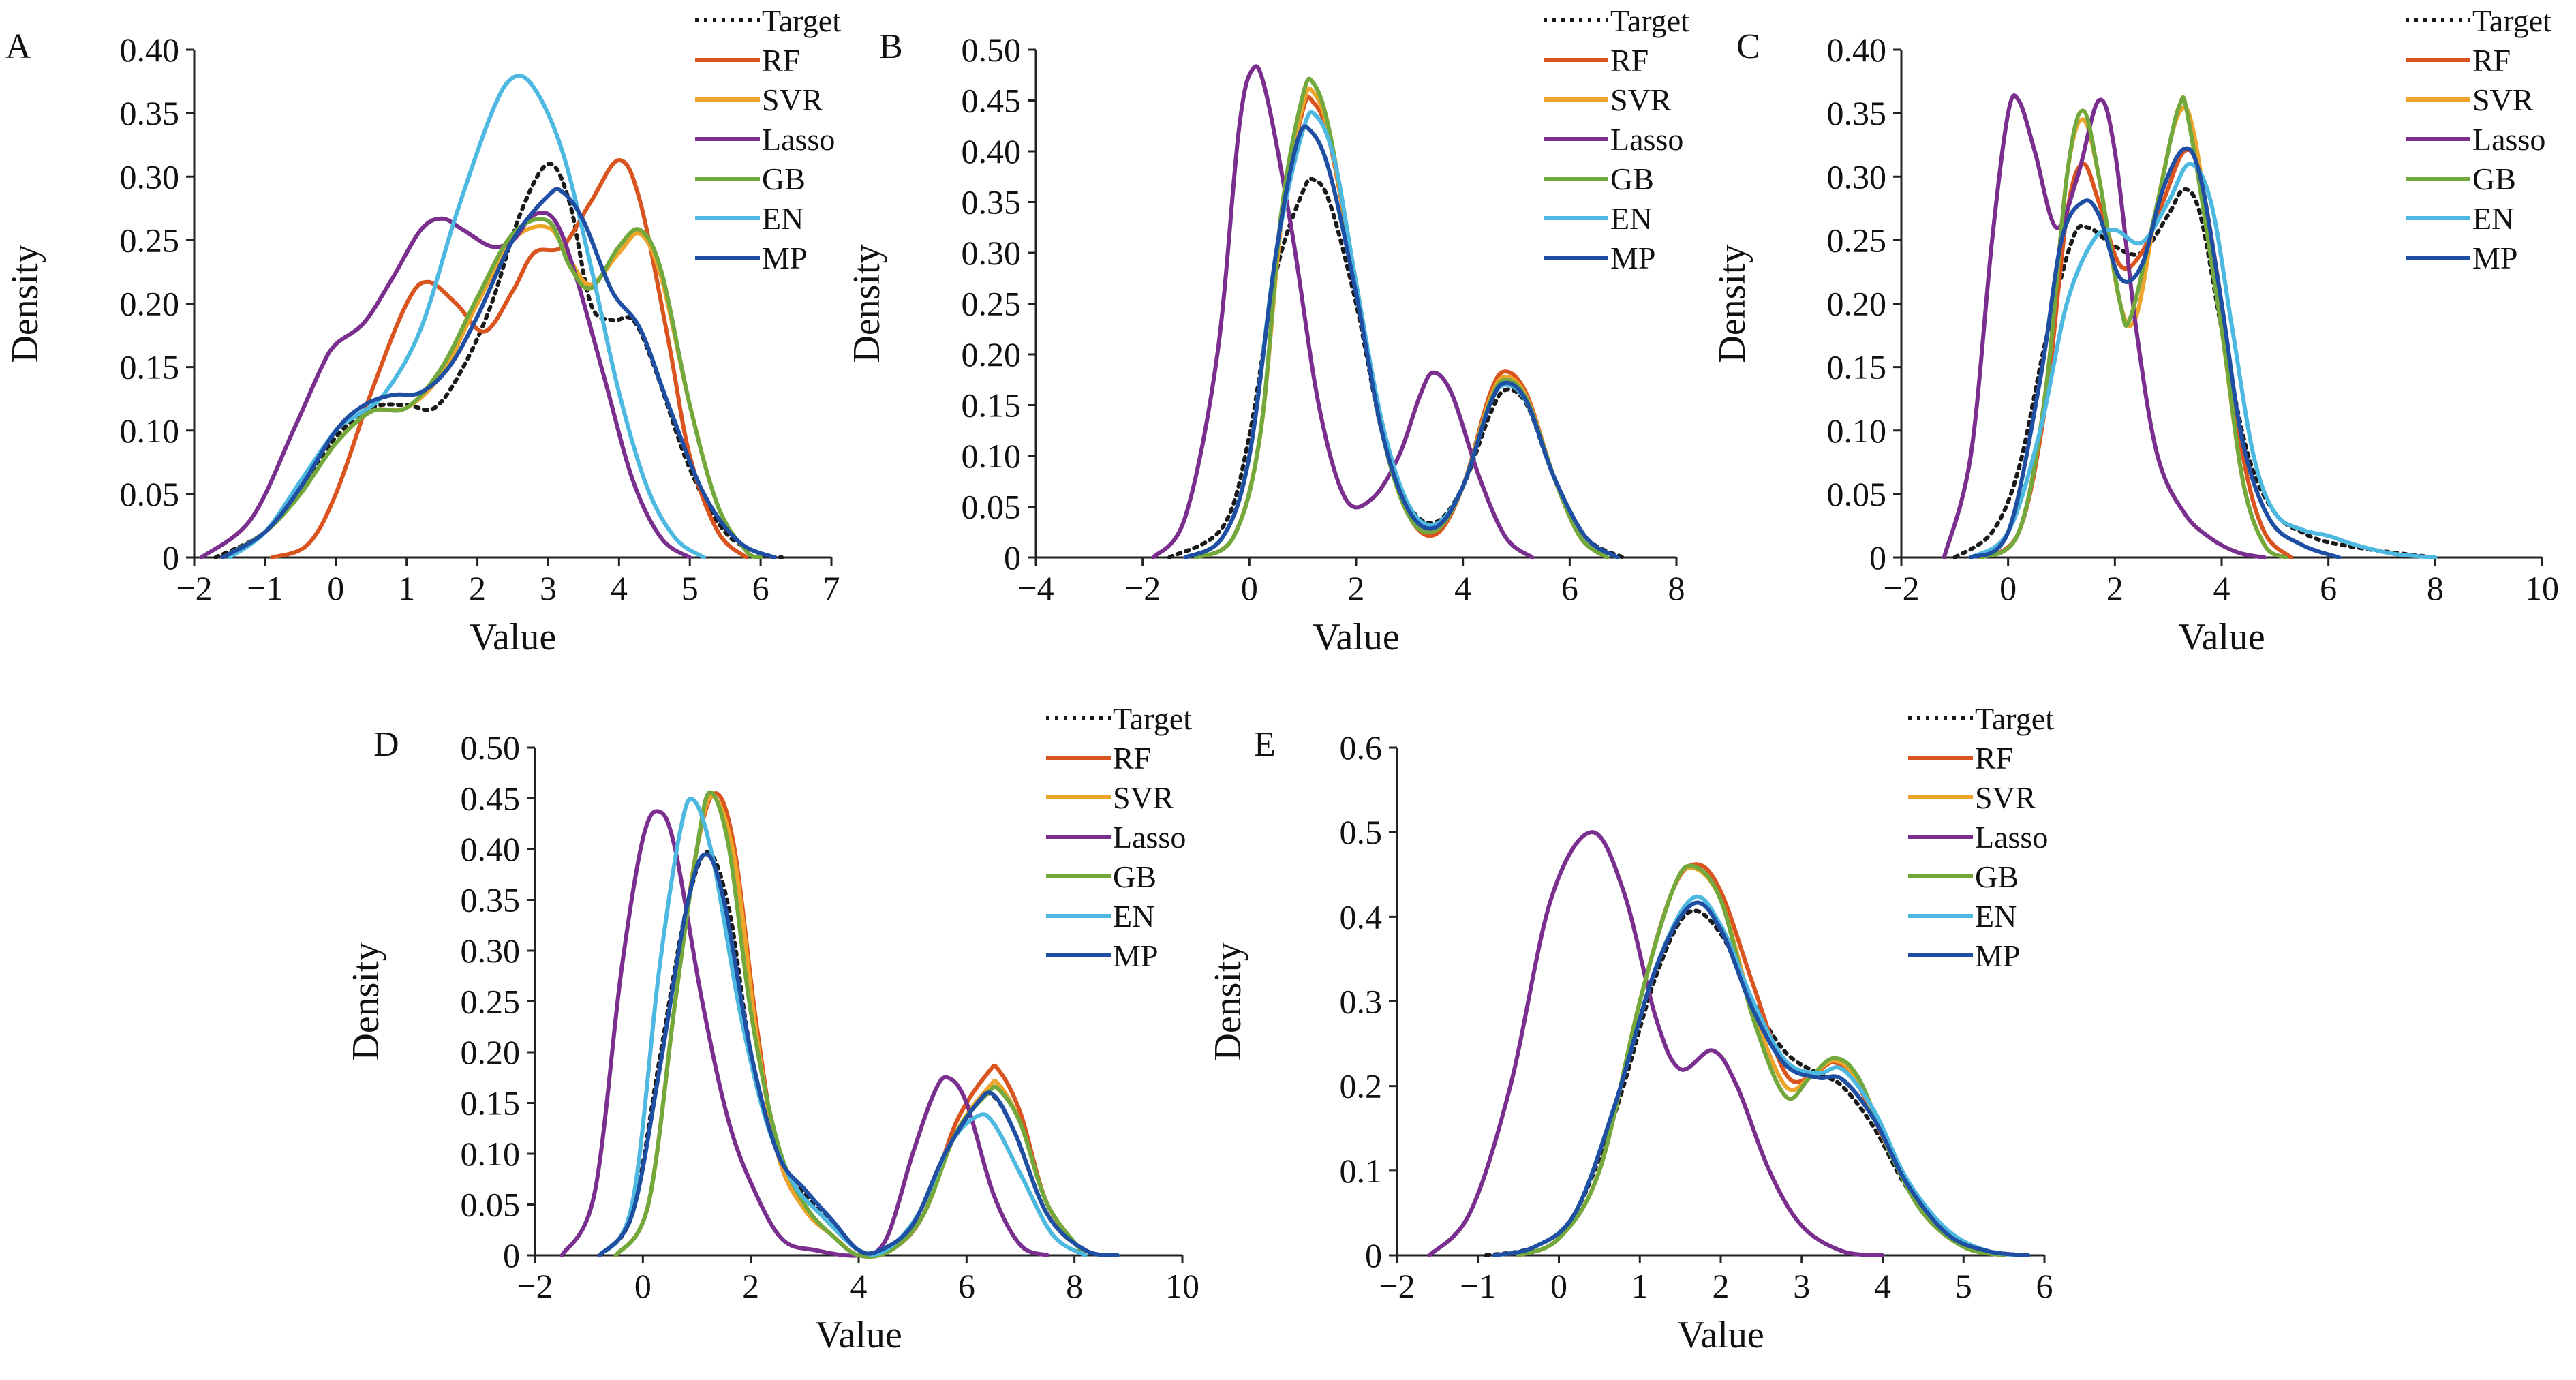  Describe the element at coordinates (1265, 744) in the screenshot. I see `panel-letter: E` at that location.